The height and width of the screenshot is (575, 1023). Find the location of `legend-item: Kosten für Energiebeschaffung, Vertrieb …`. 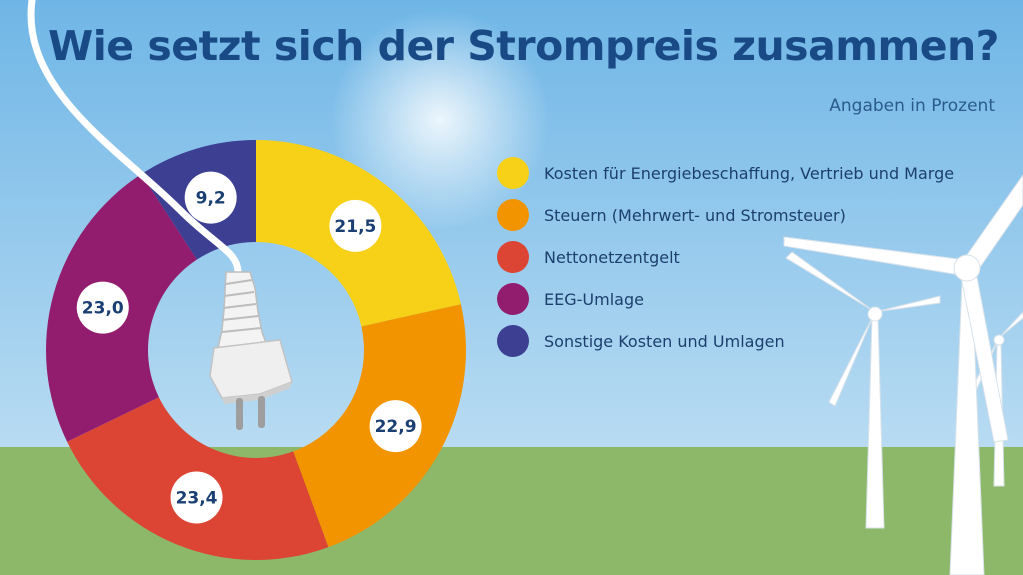

legend-item: Kosten für Energiebeschaffung, Vertrieb … is located at coordinates (725, 173).